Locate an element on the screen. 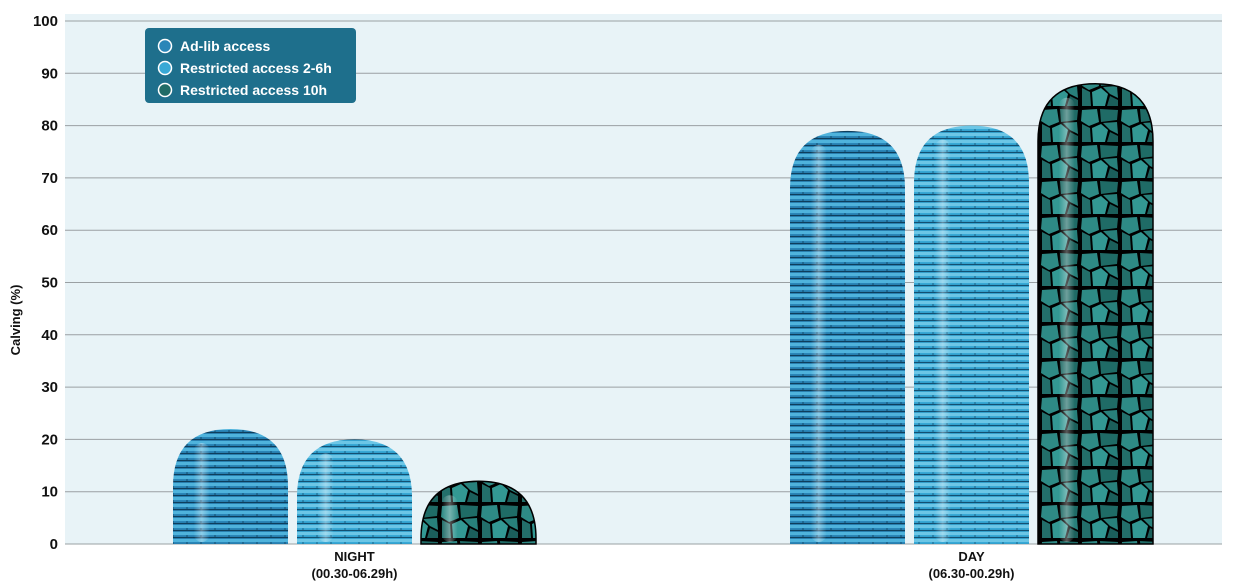  category-labels: NIGHT (00.30-06.29h) DAY (06.30-00.29h) is located at coordinates (663, 565).